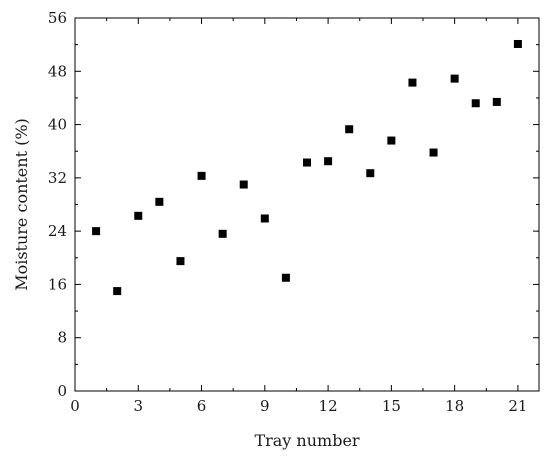 Image resolution: width=550 pixels, height=458 pixels. I want to click on y-tick-label: 8, so click(62, 338).